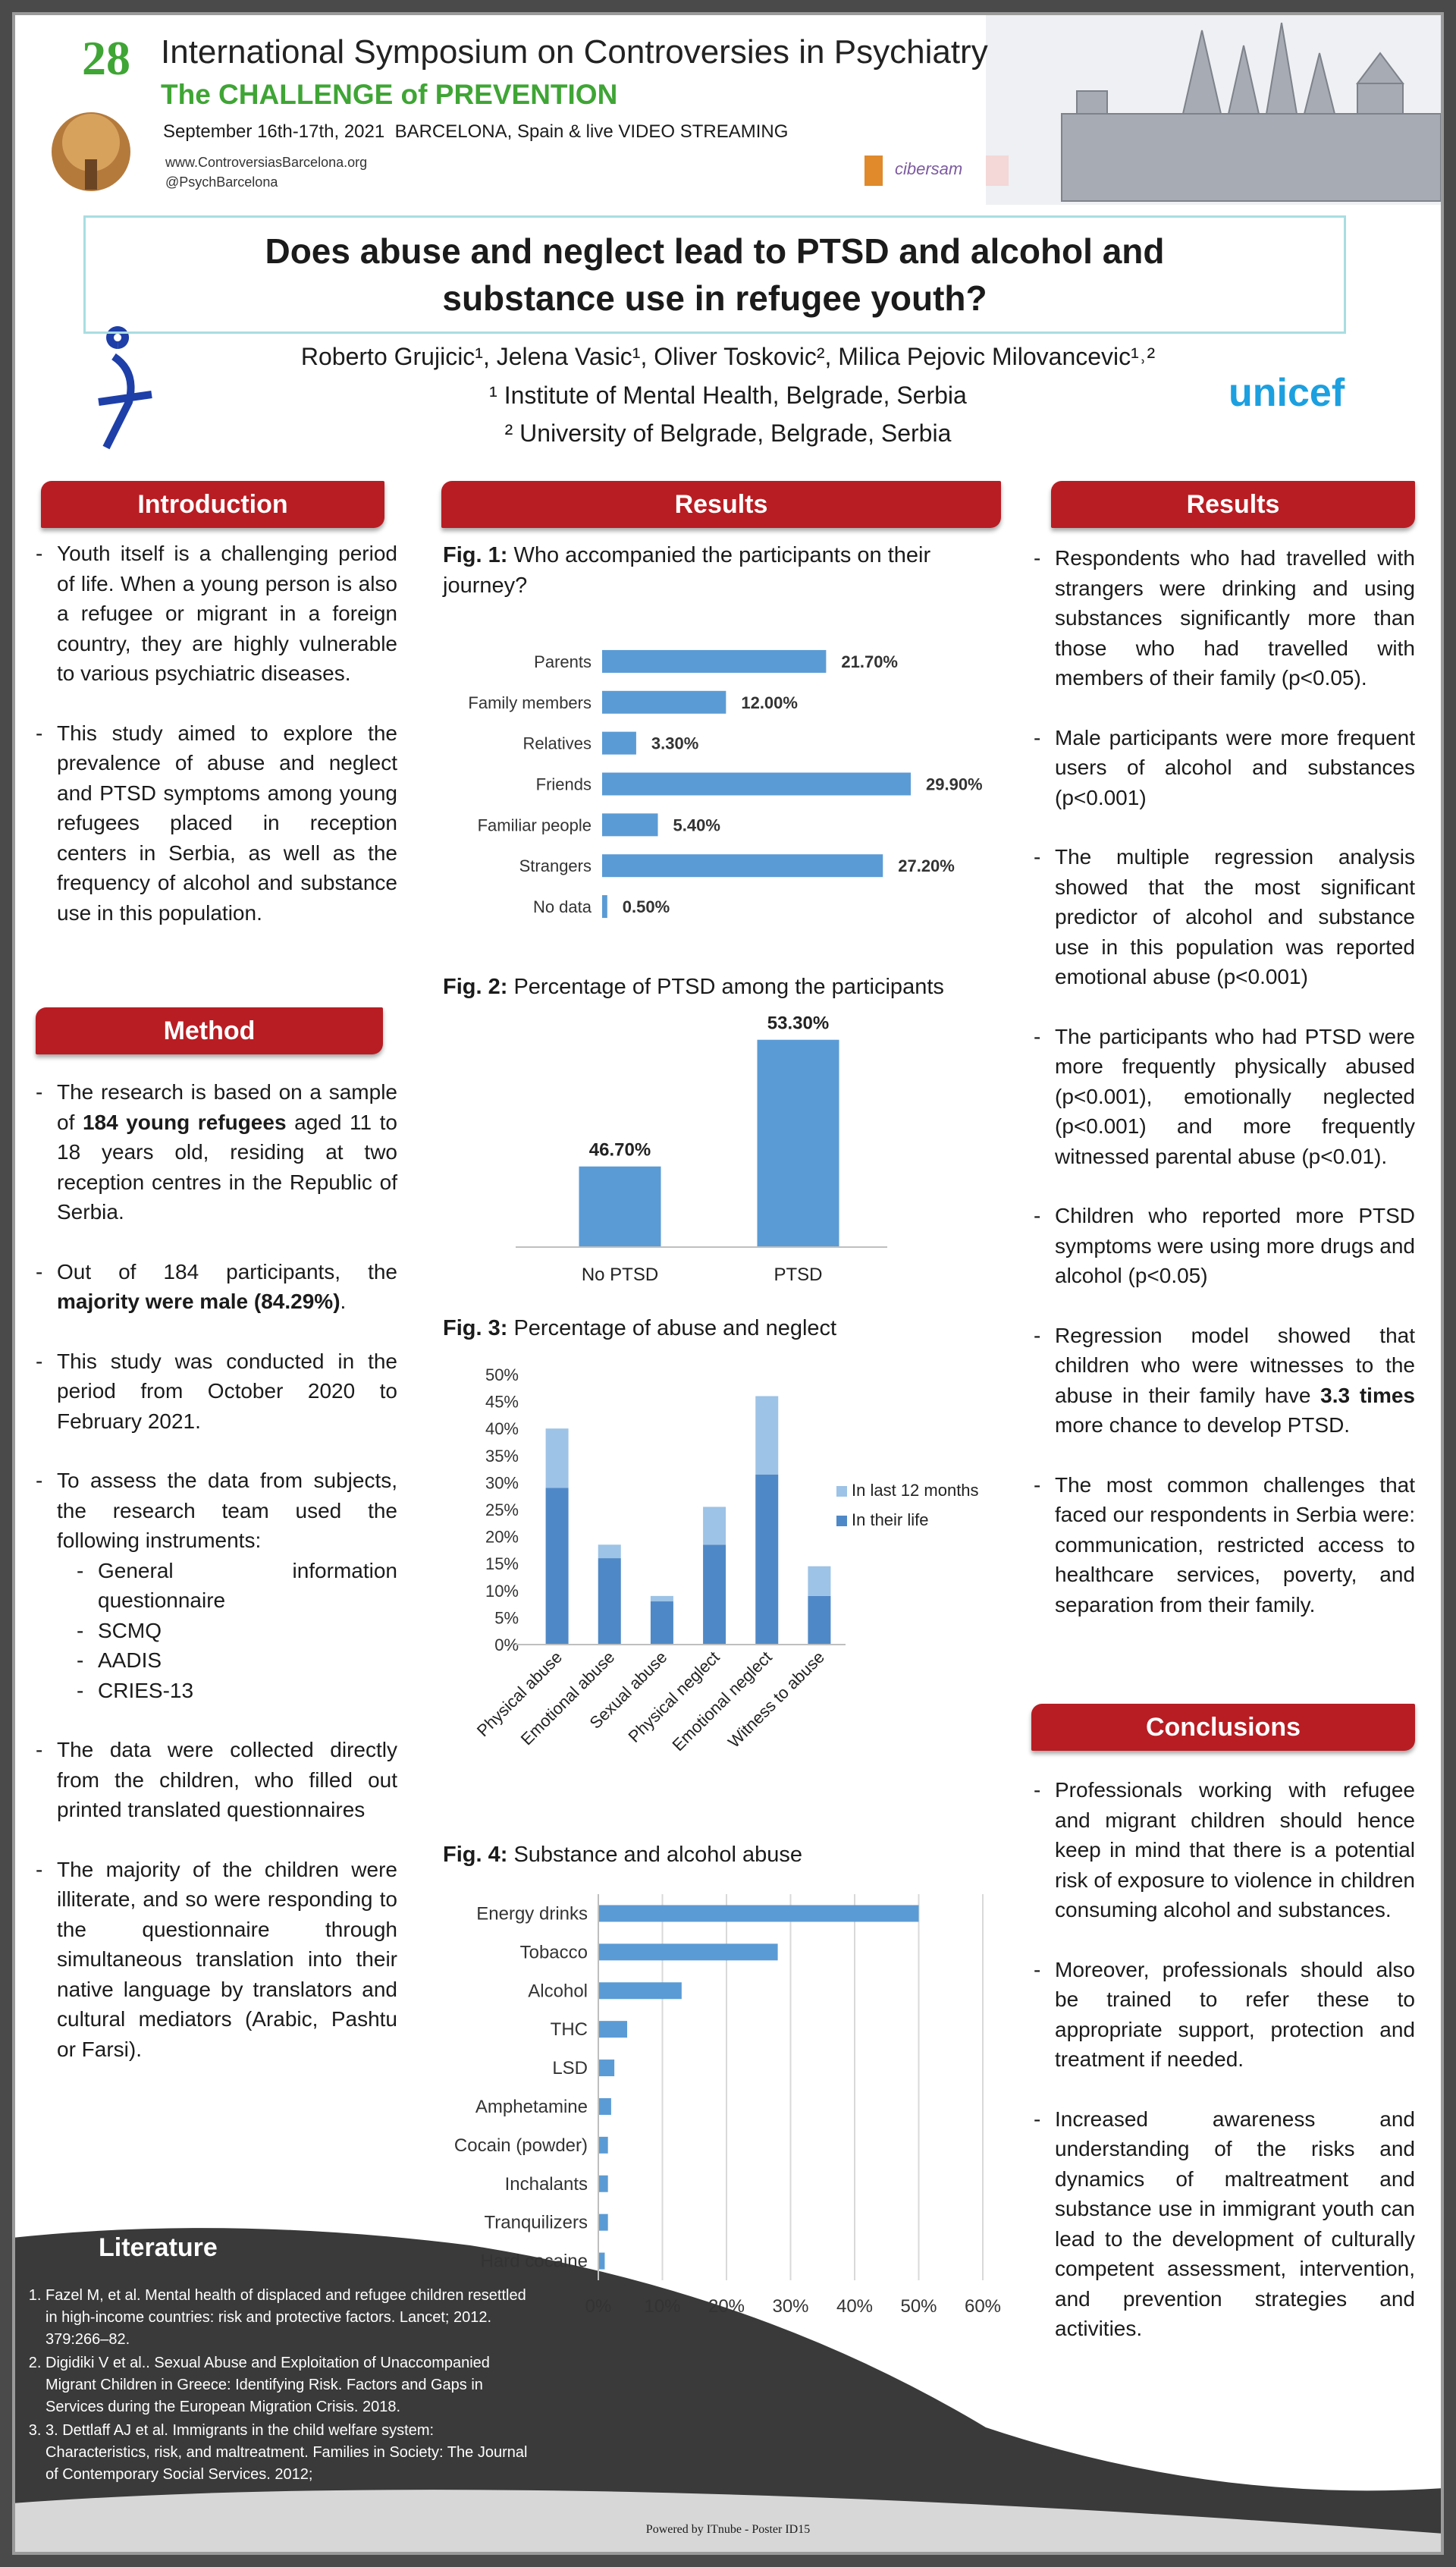 The height and width of the screenshot is (2567, 1456). What do you see at coordinates (530, 703) in the screenshot?
I see `category-label: Family members` at bounding box center [530, 703].